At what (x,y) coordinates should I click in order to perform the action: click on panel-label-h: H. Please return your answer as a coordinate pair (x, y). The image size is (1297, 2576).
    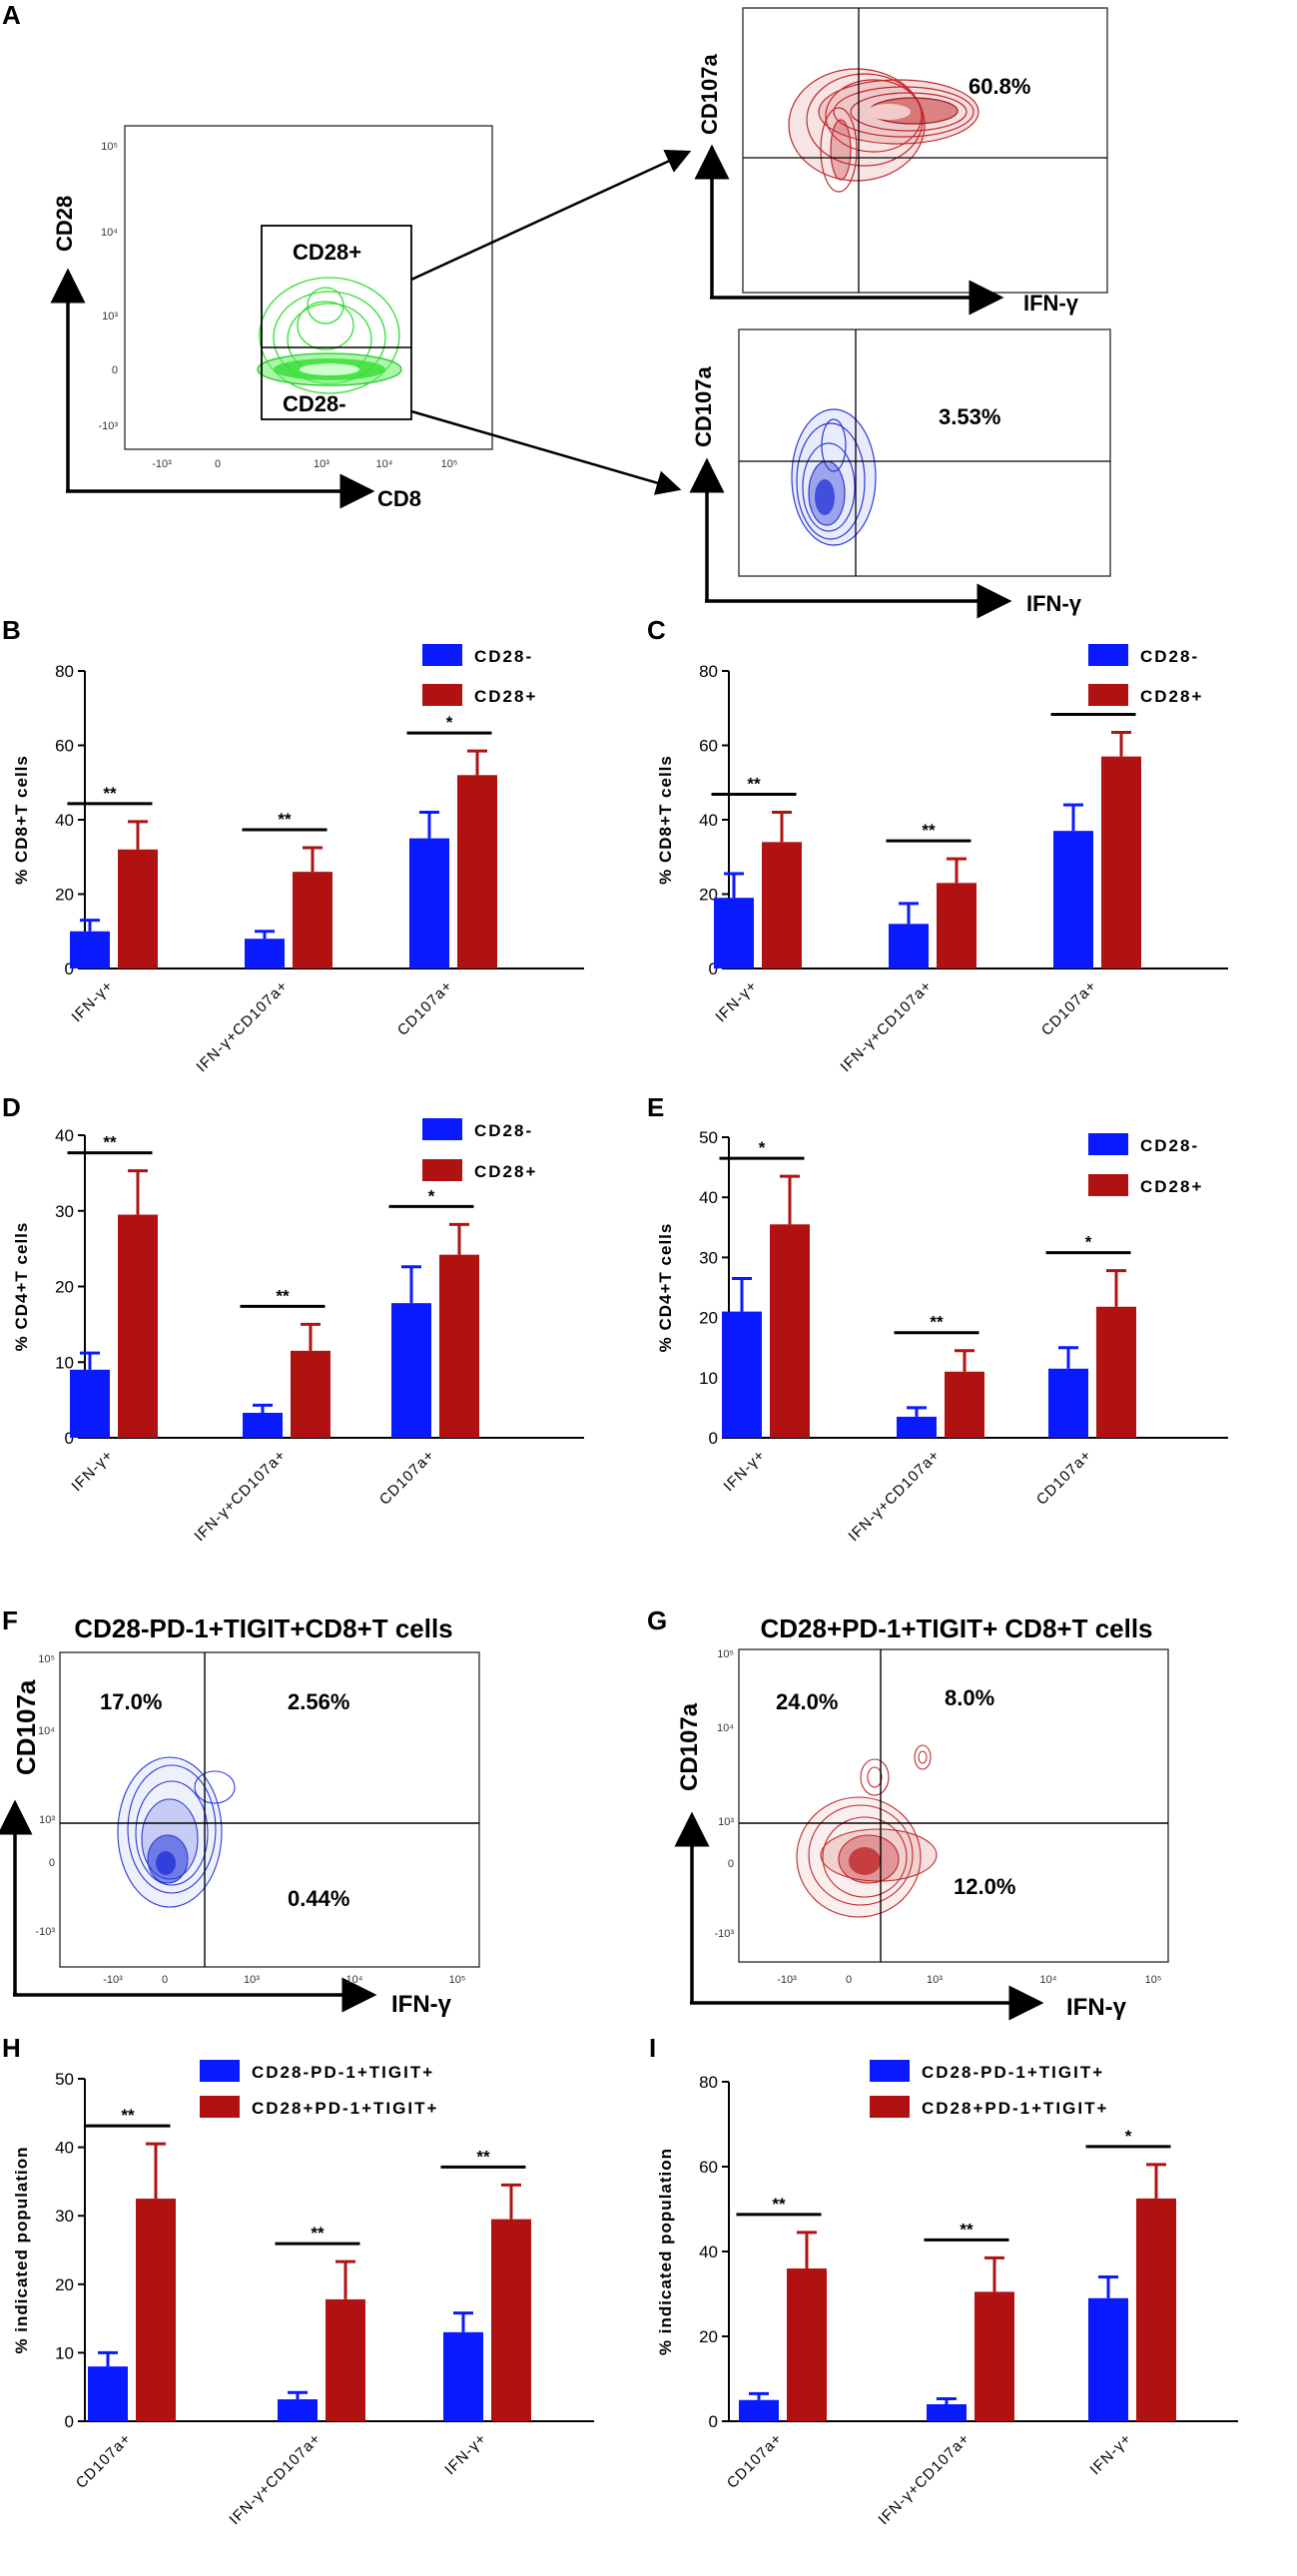
    Looking at the image, I should click on (11, 2048).